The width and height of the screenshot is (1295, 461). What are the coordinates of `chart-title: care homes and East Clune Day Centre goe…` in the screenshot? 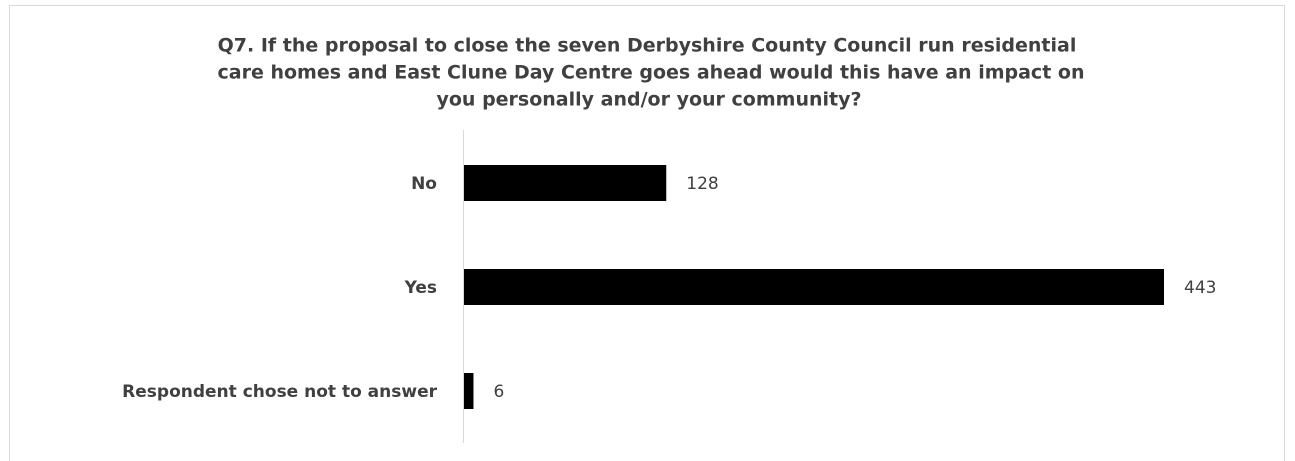 It's located at (651, 73).